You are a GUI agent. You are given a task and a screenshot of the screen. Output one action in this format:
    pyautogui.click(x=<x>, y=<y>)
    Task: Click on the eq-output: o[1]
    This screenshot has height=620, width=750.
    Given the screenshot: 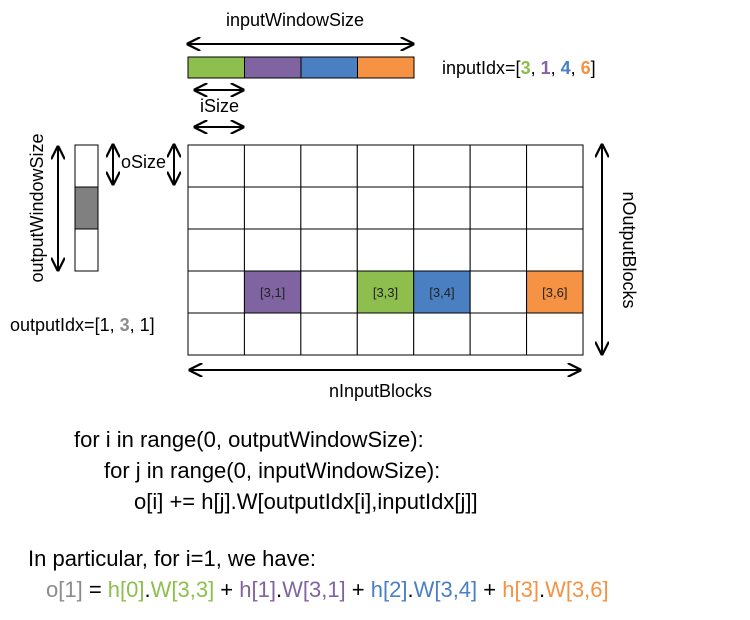 What is the action you would take?
    pyautogui.click(x=64, y=589)
    